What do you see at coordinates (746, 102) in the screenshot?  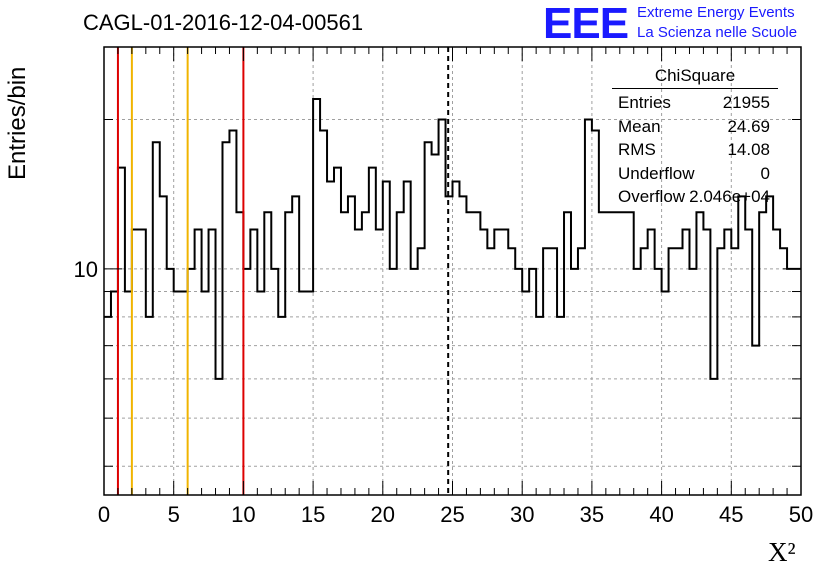 I see `stats-value: 21955` at bounding box center [746, 102].